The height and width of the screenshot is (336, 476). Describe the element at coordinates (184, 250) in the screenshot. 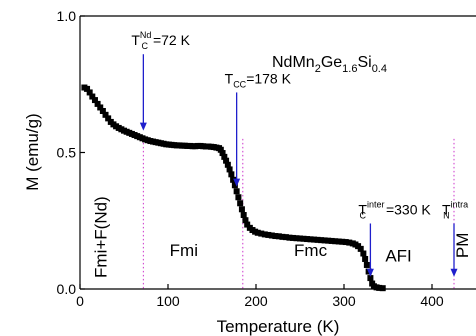

I see `region-label-fmi: Fmi` at that location.